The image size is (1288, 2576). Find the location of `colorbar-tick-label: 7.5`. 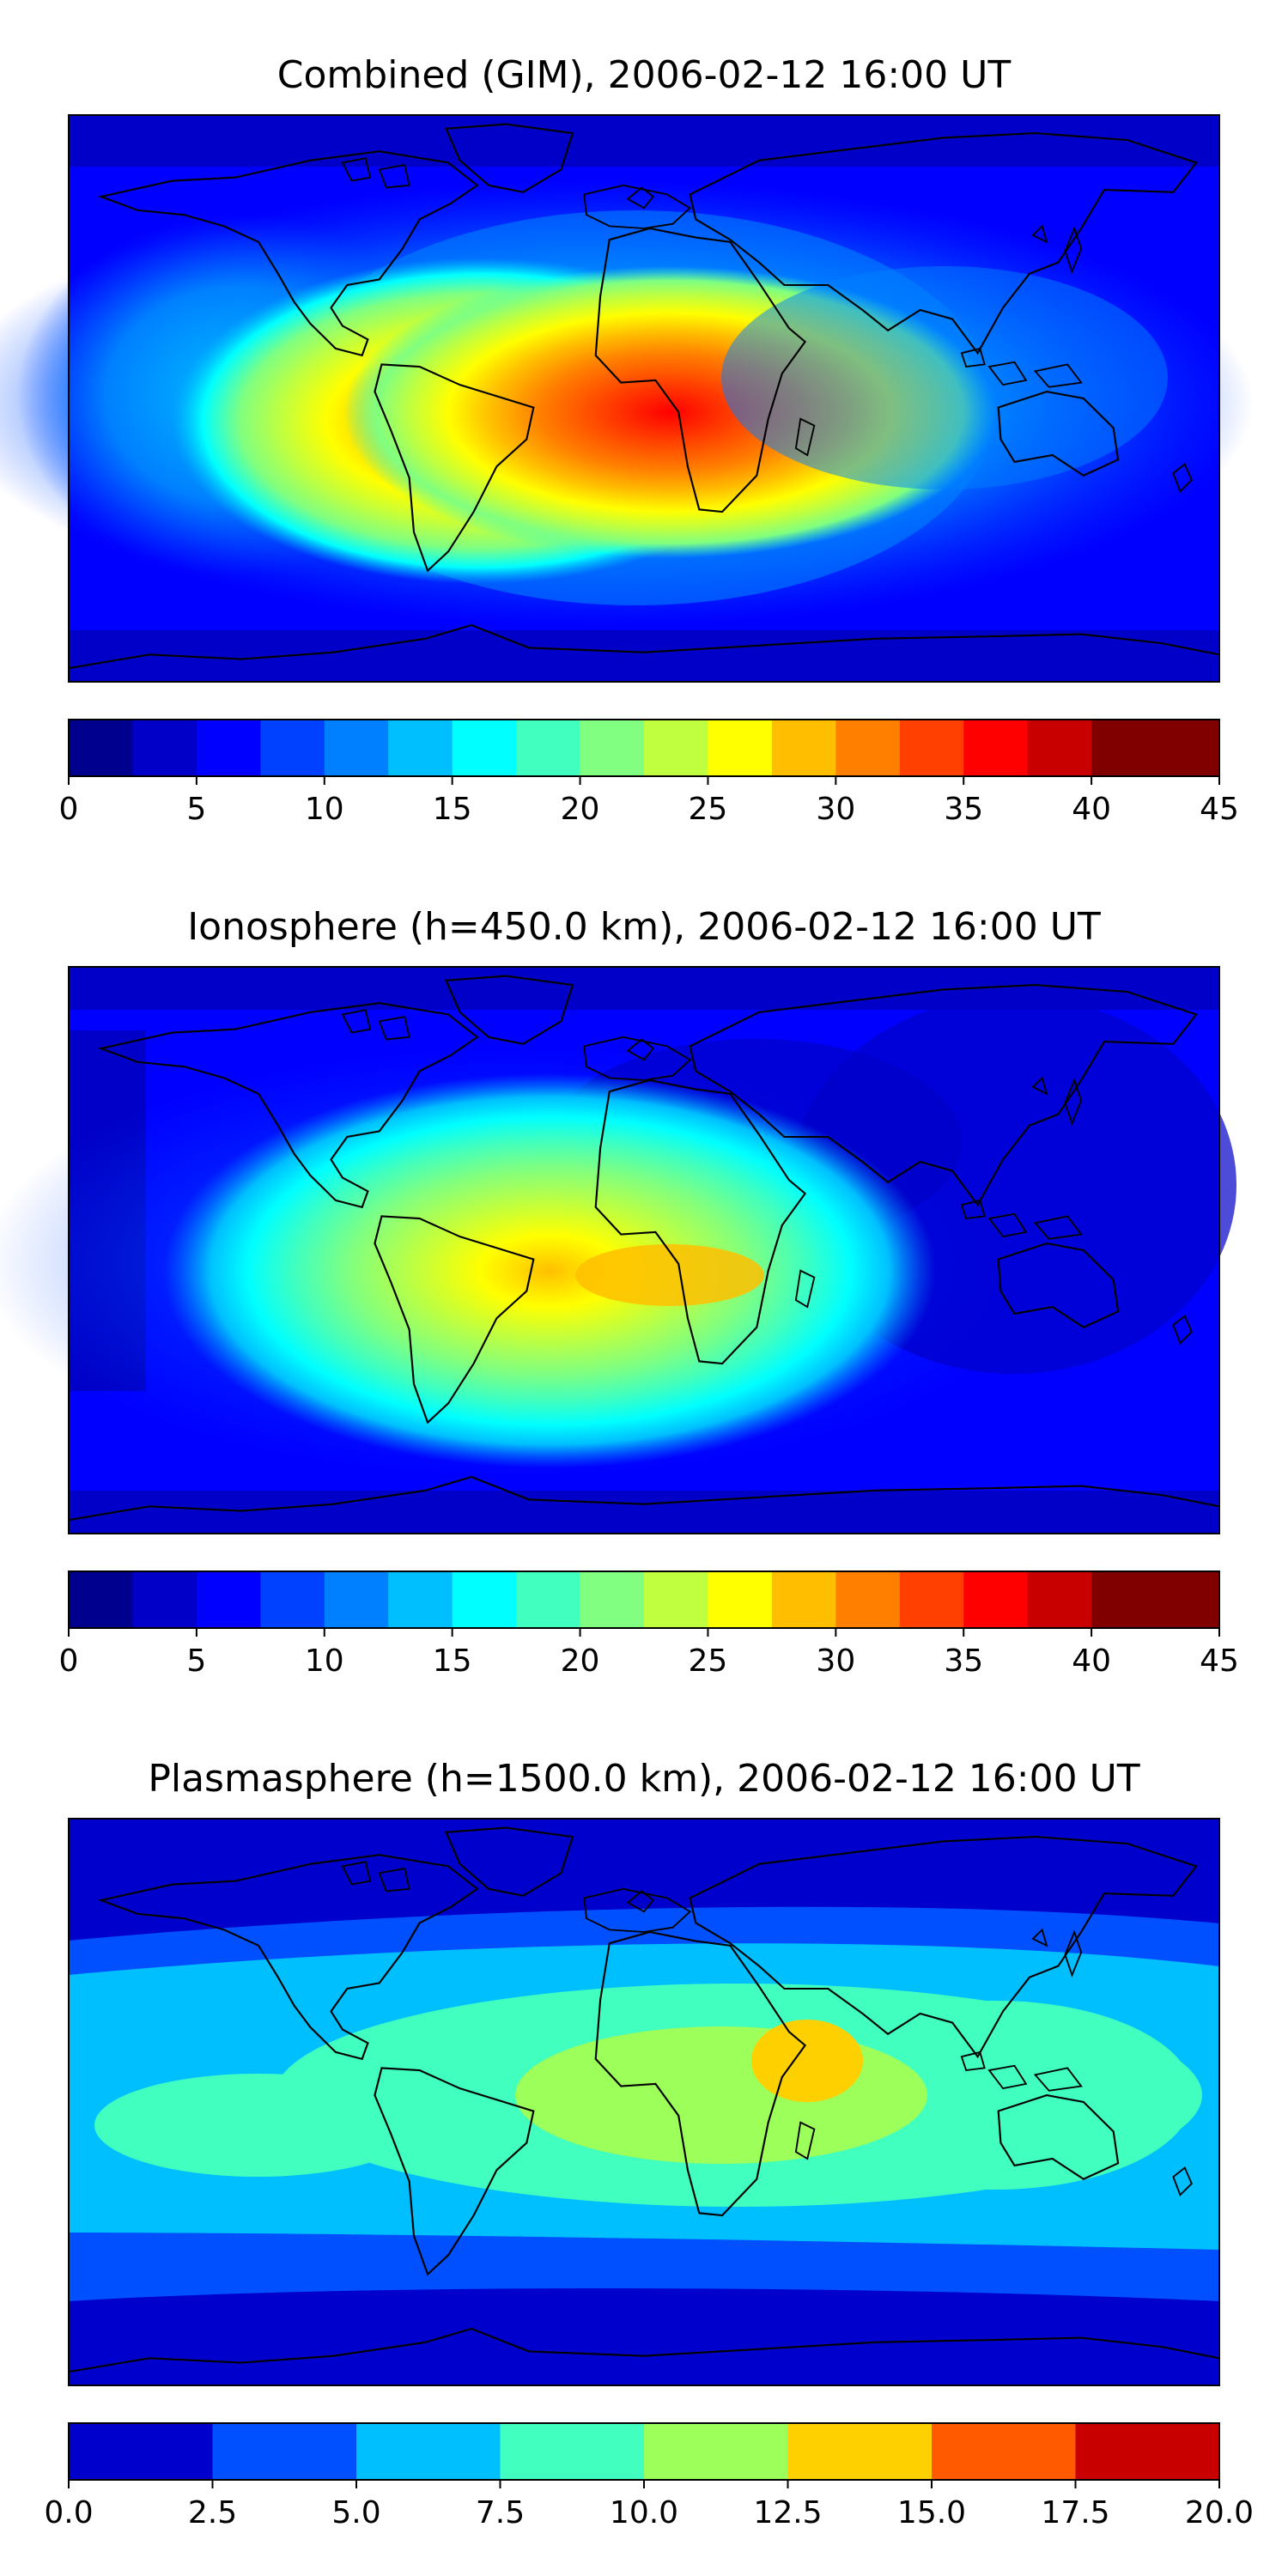

colorbar-tick-label: 7.5 is located at coordinates (501, 2513).